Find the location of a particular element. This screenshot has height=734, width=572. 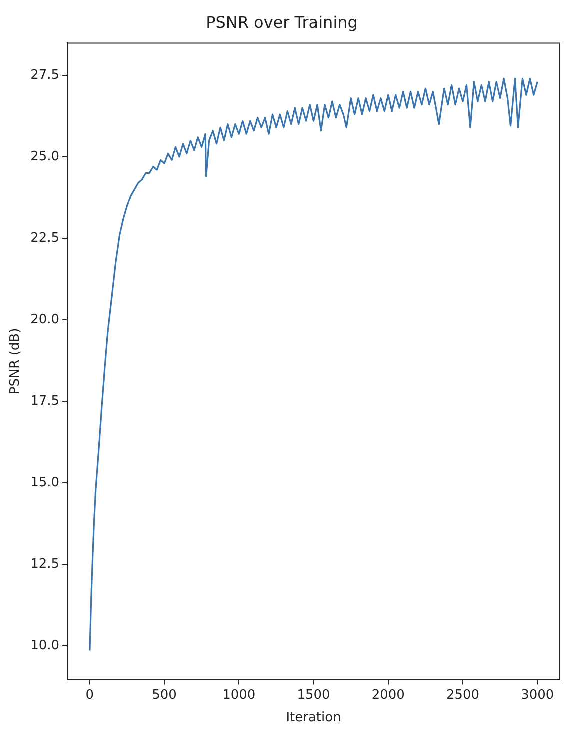

x-tick-label: 500 is located at coordinates (164, 695).